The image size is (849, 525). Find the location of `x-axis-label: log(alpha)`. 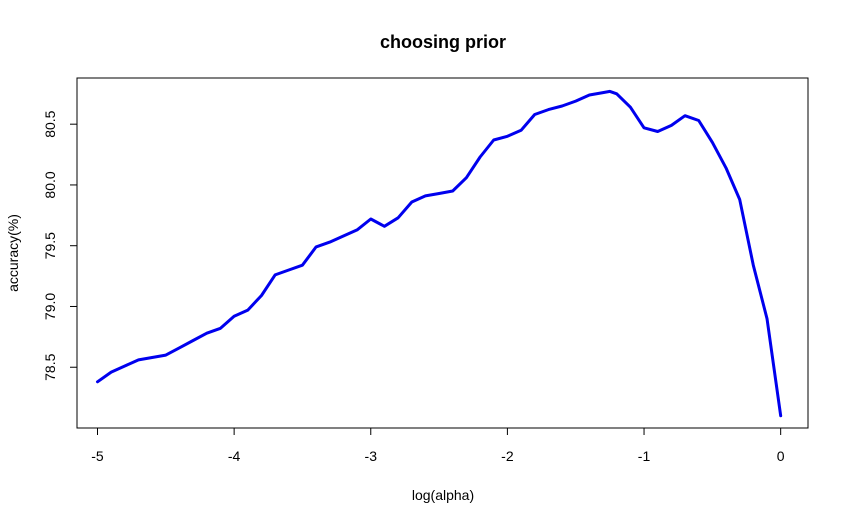

x-axis-label: log(alpha) is located at coordinates (443, 495).